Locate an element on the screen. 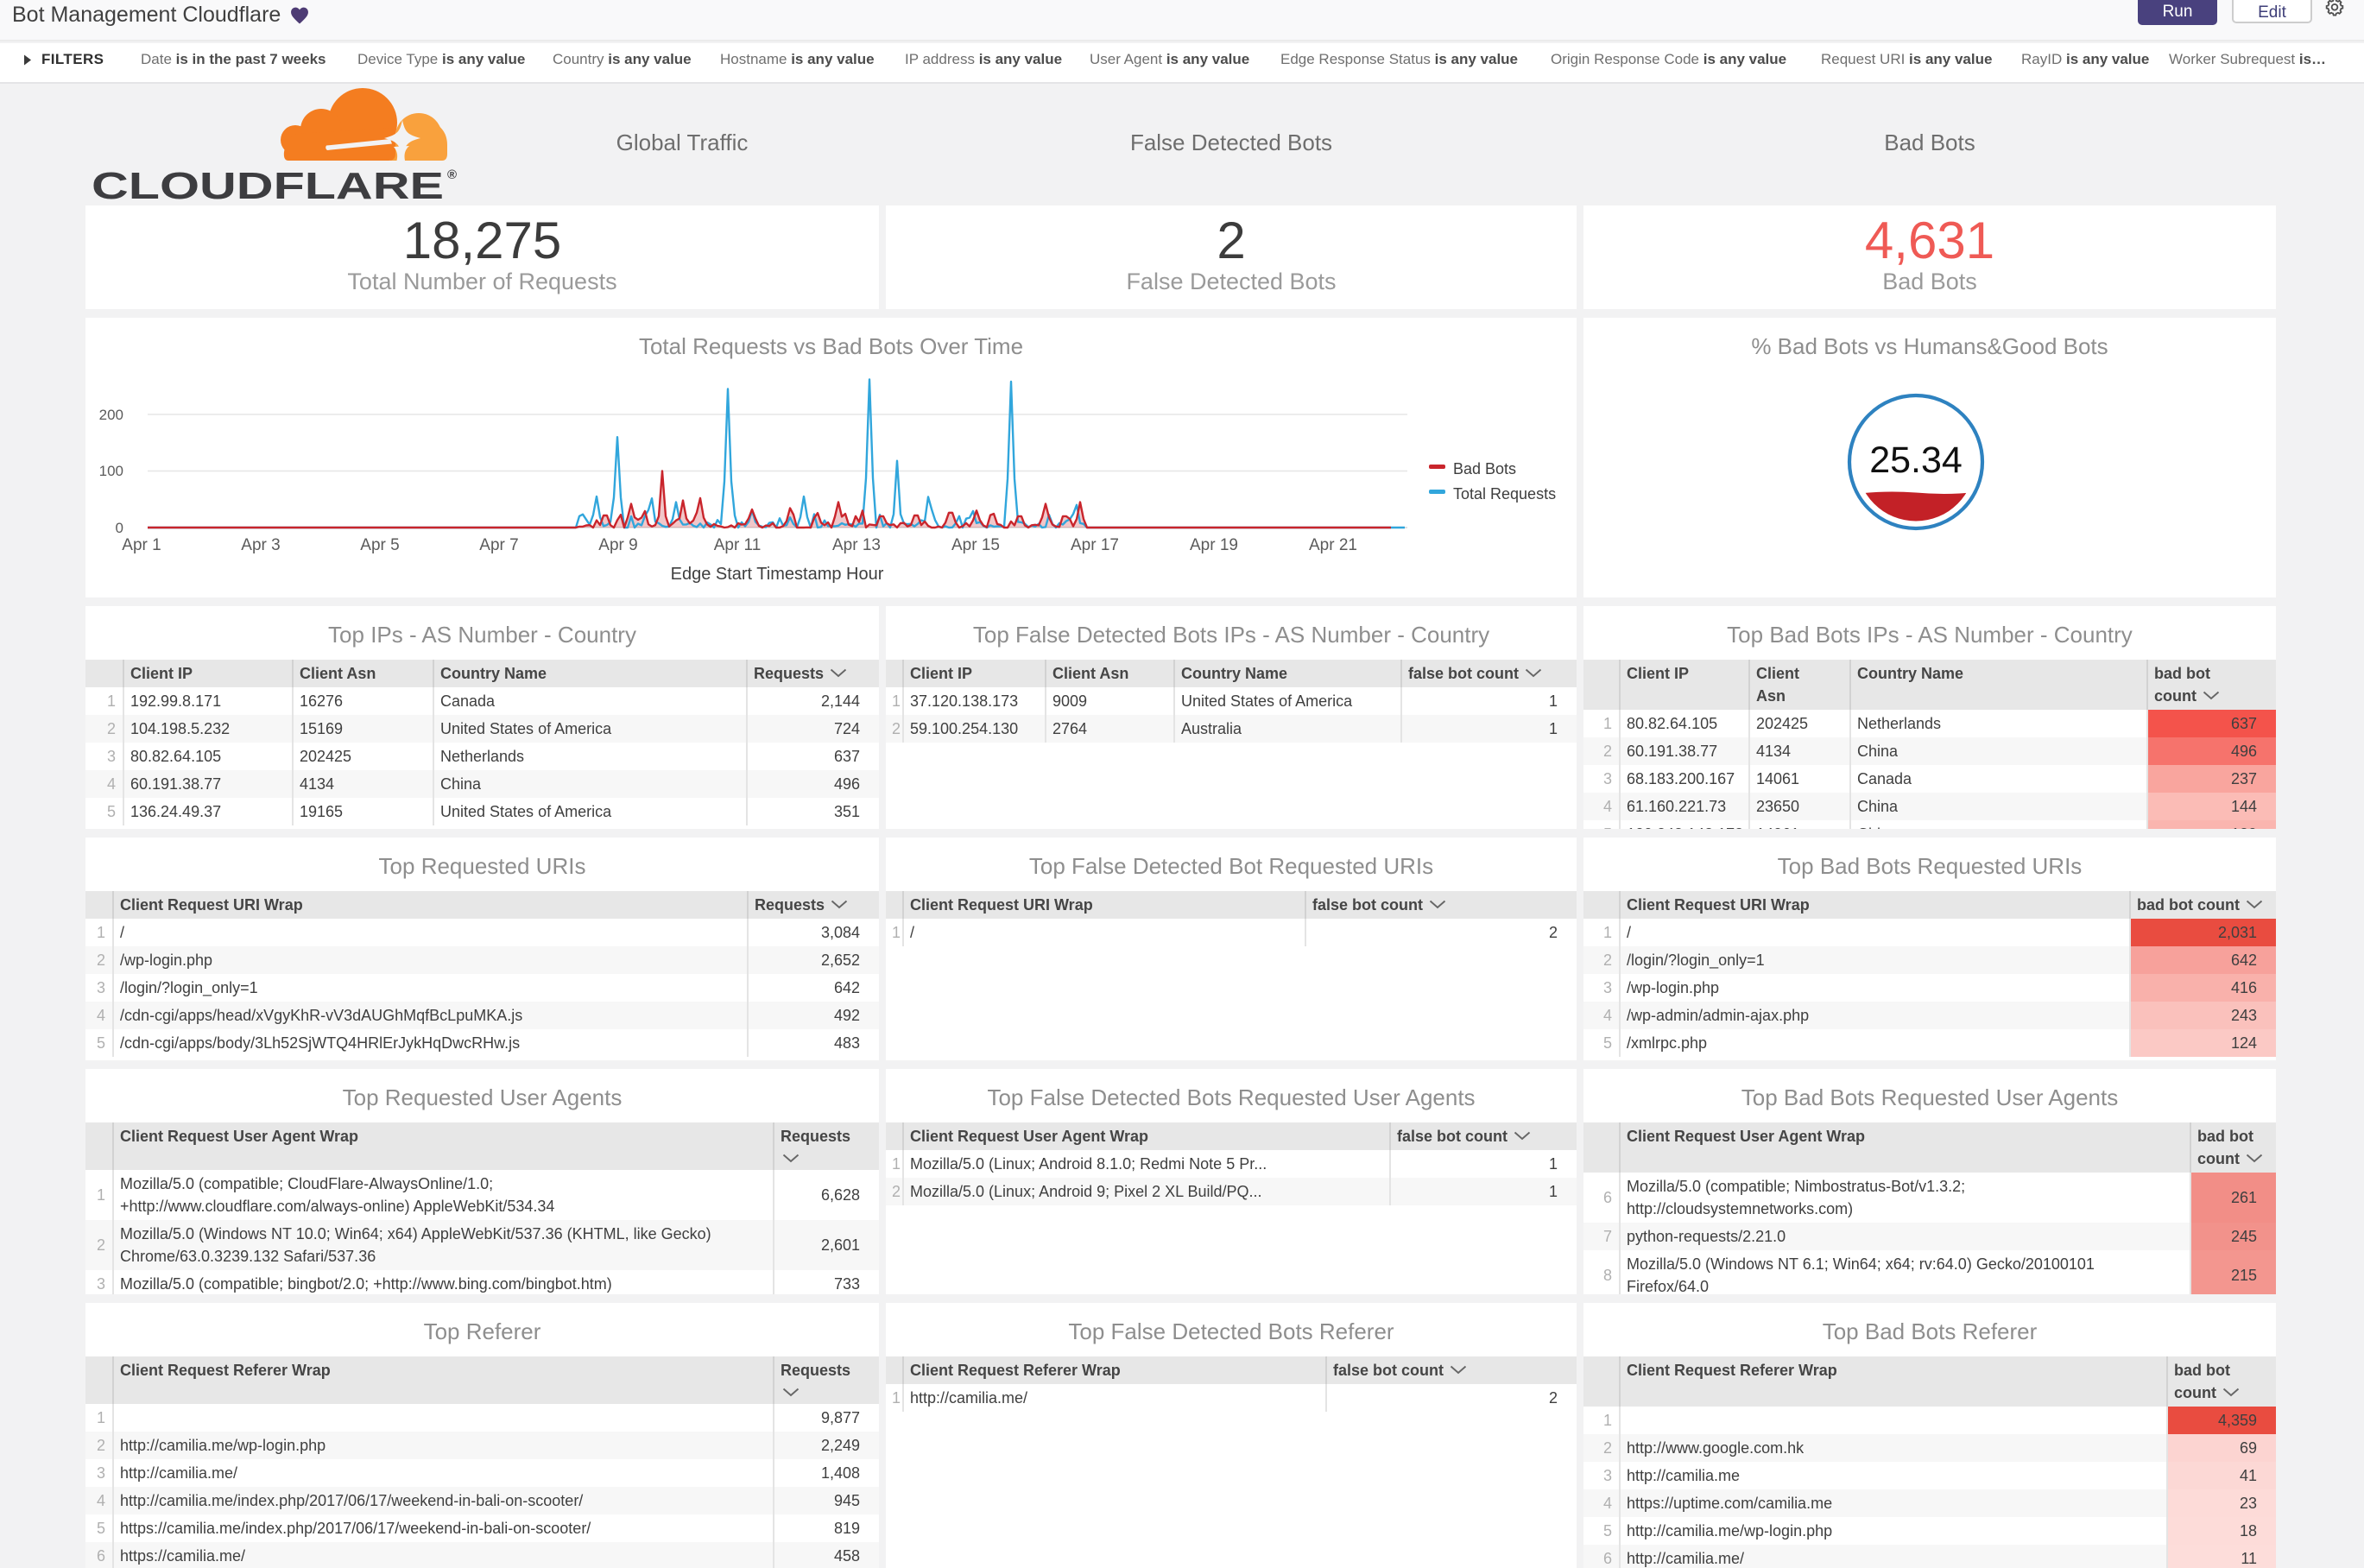 The width and height of the screenshot is (2364, 1568). svg-text: Apr 13 is located at coordinates (856, 545).